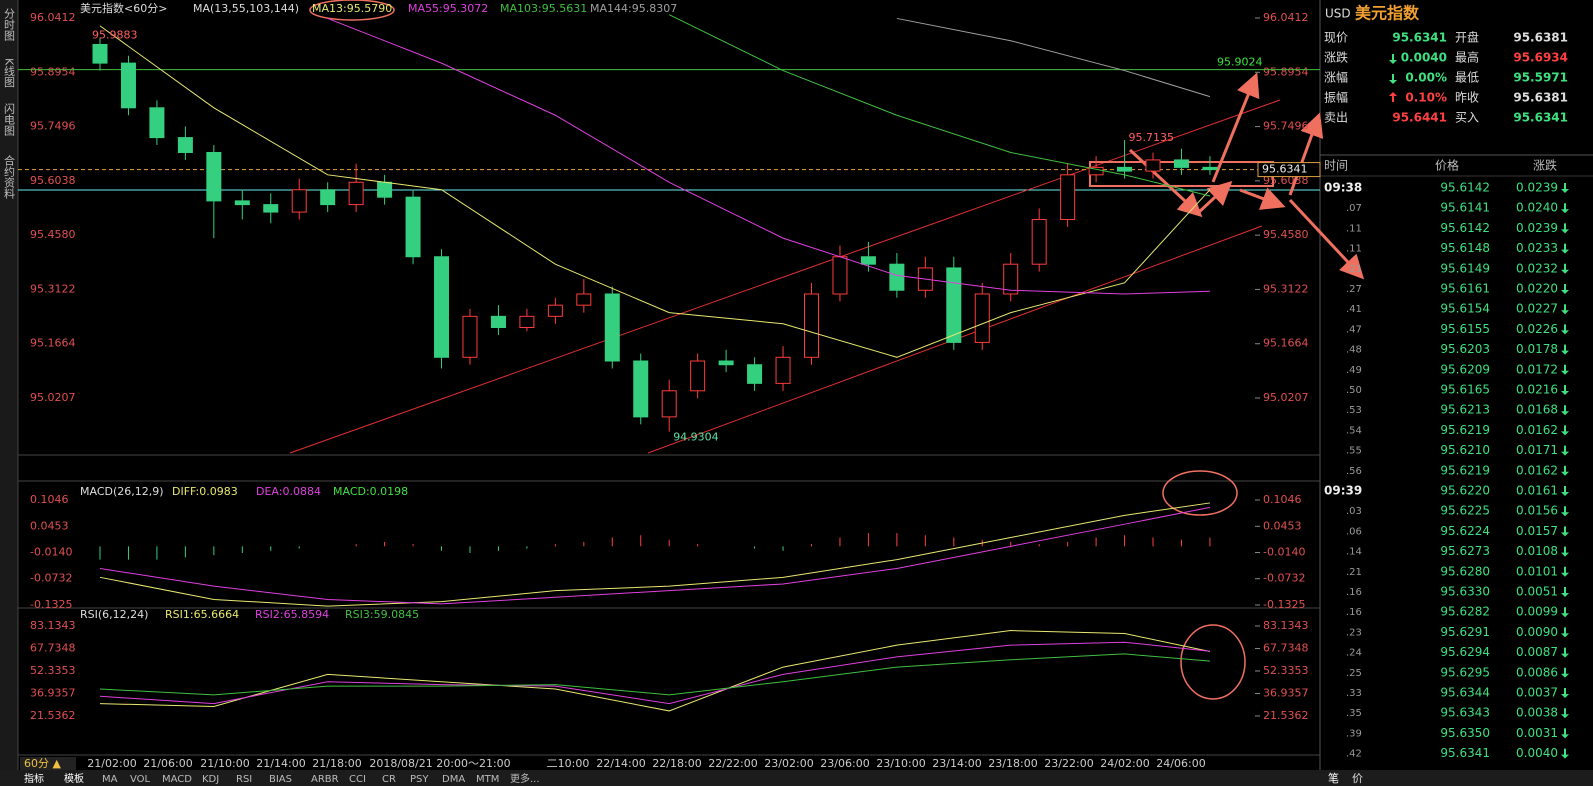 This screenshot has width=1593, height=786. What do you see at coordinates (74, 778) in the screenshot?
I see `toolbar-tab: 模板` at bounding box center [74, 778].